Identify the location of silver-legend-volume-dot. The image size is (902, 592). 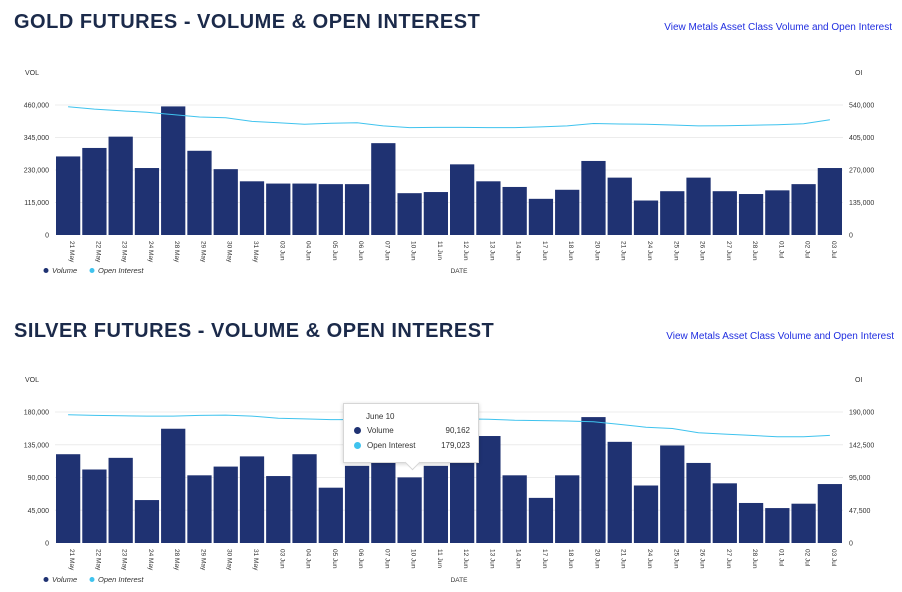
(46, 579).